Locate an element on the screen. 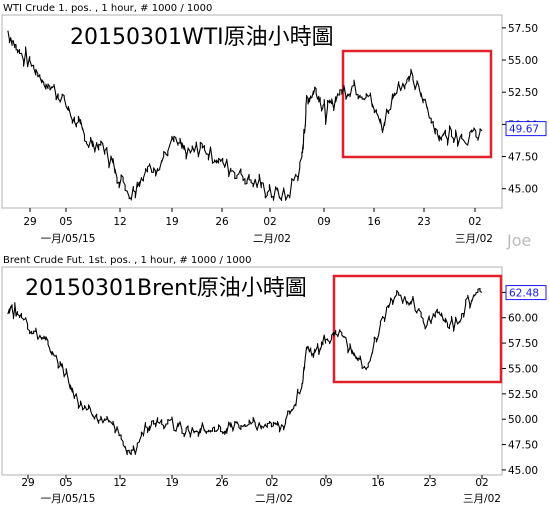  watermark: Joe is located at coordinates (518, 240).